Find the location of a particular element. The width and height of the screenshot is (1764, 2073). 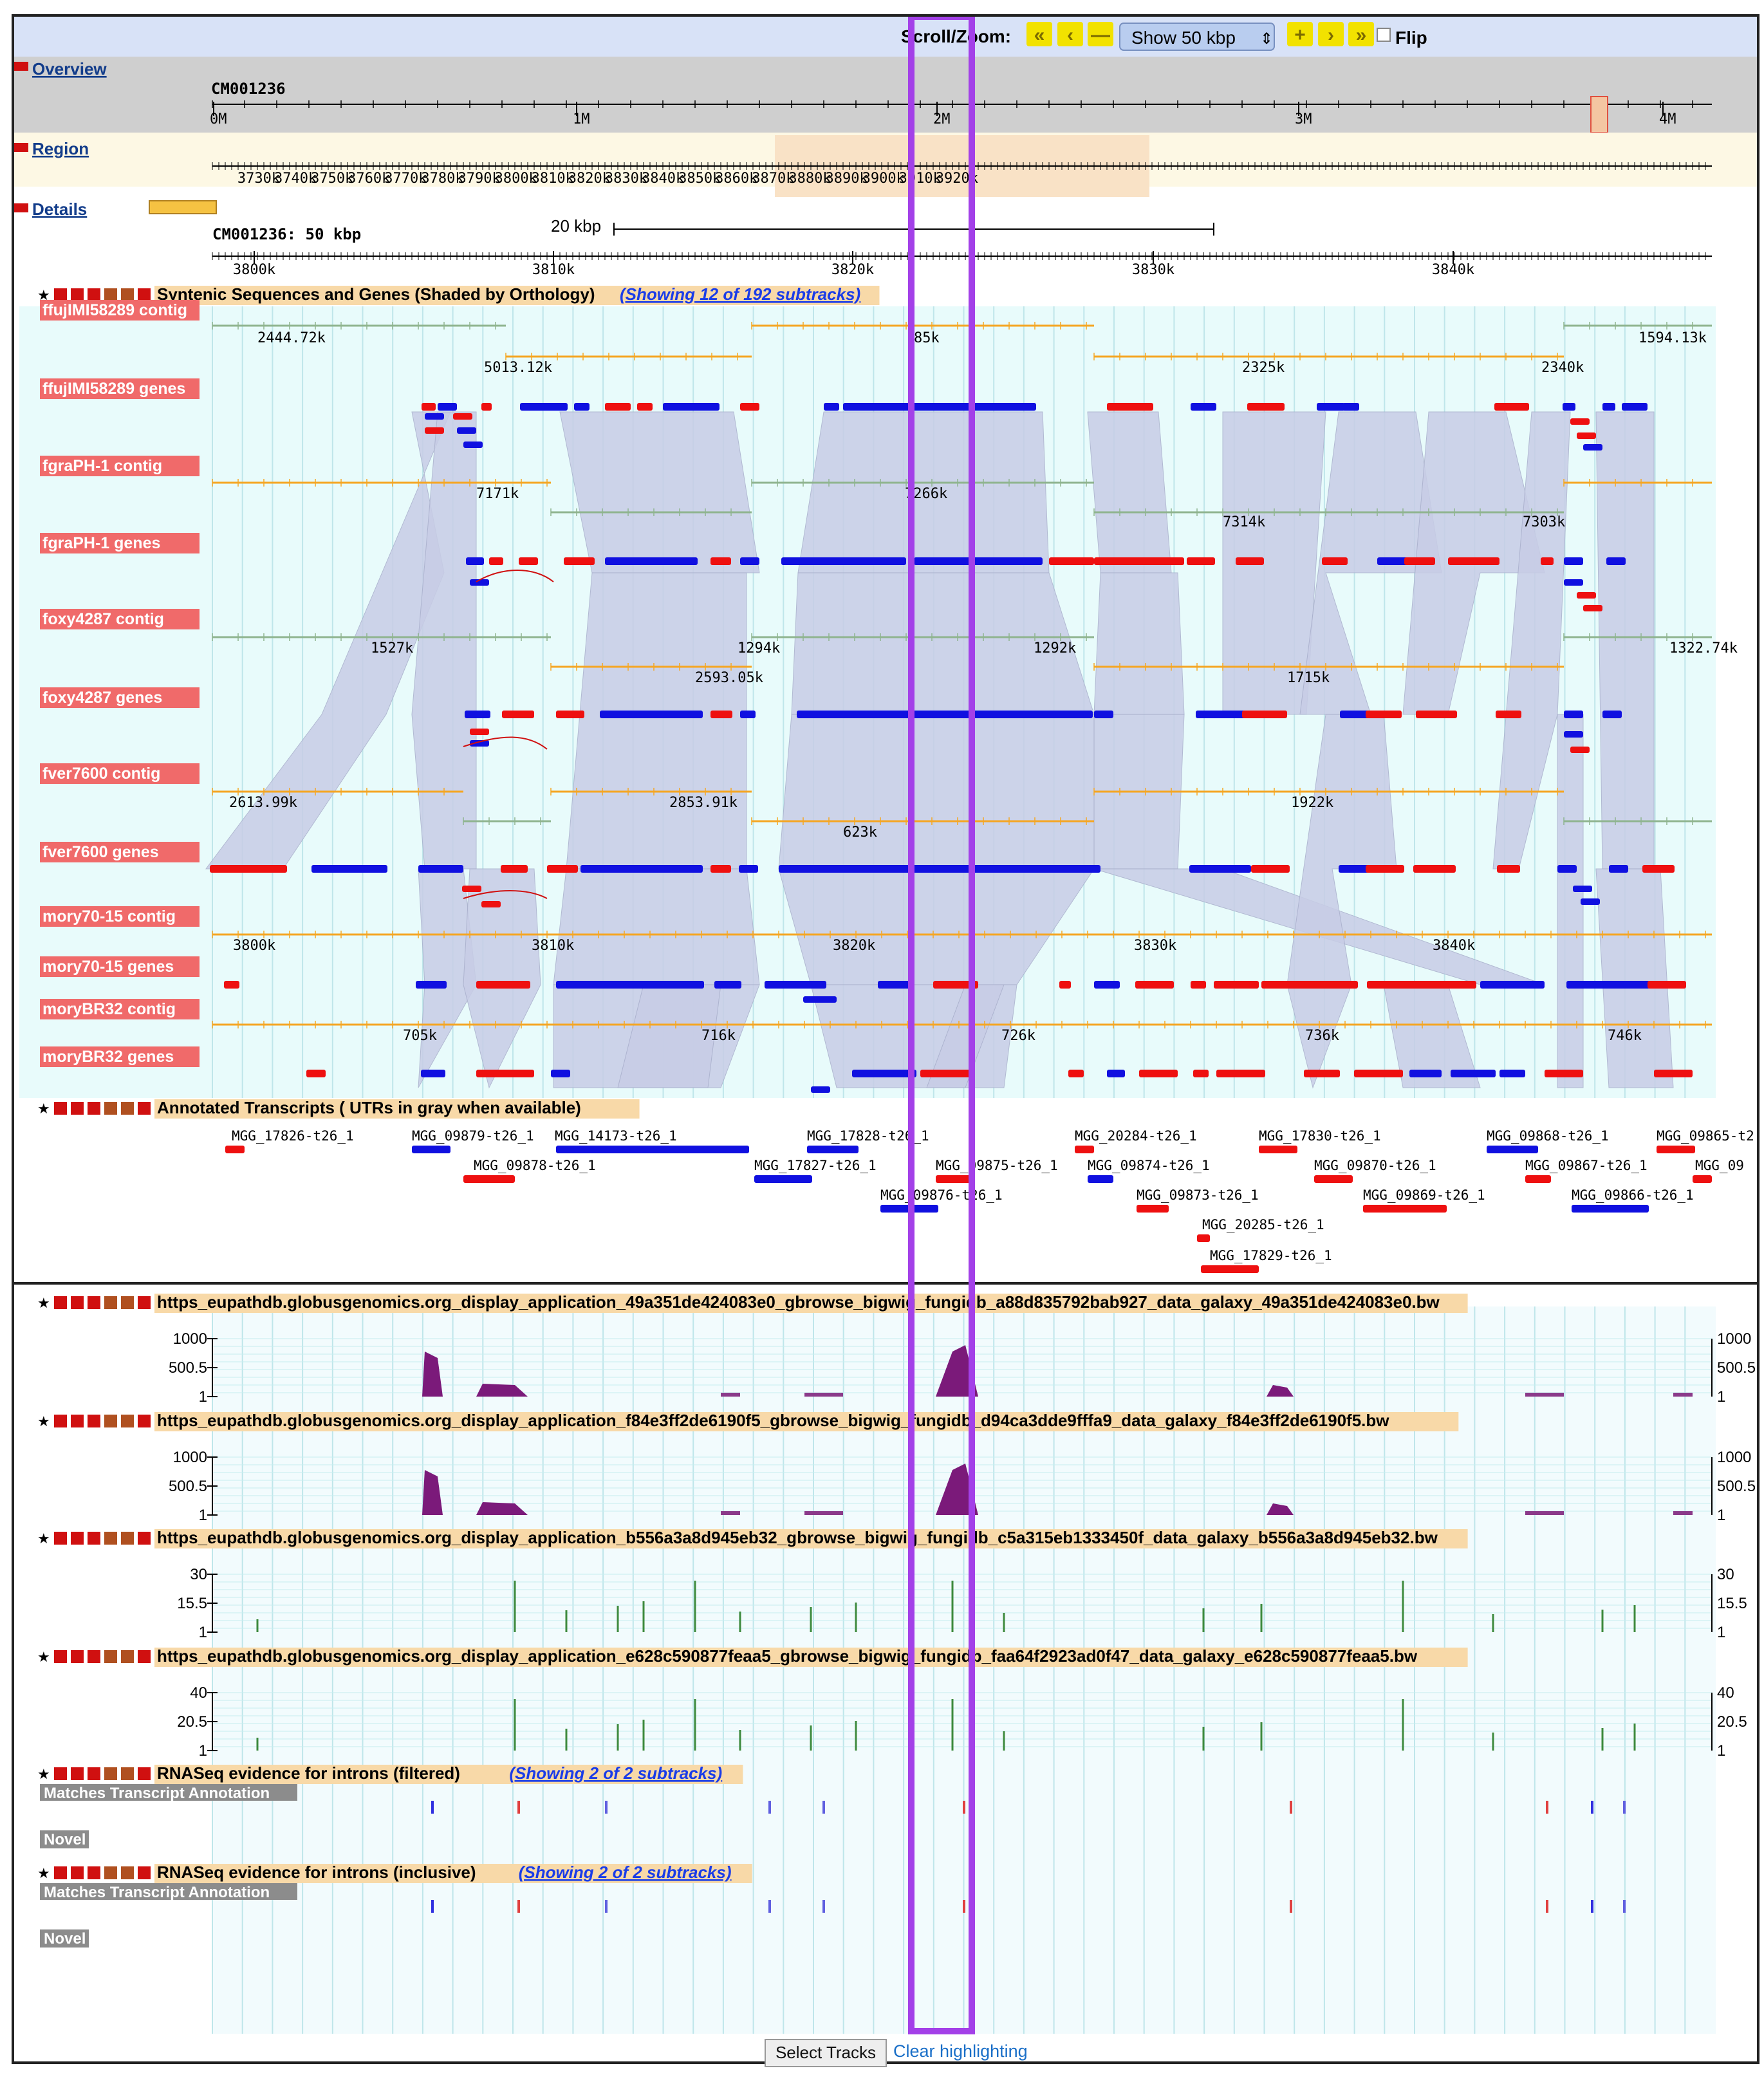

rnaseq-0-subtracks-link: (Showing 2 of 2 subtracks) is located at coordinates (615, 1773).